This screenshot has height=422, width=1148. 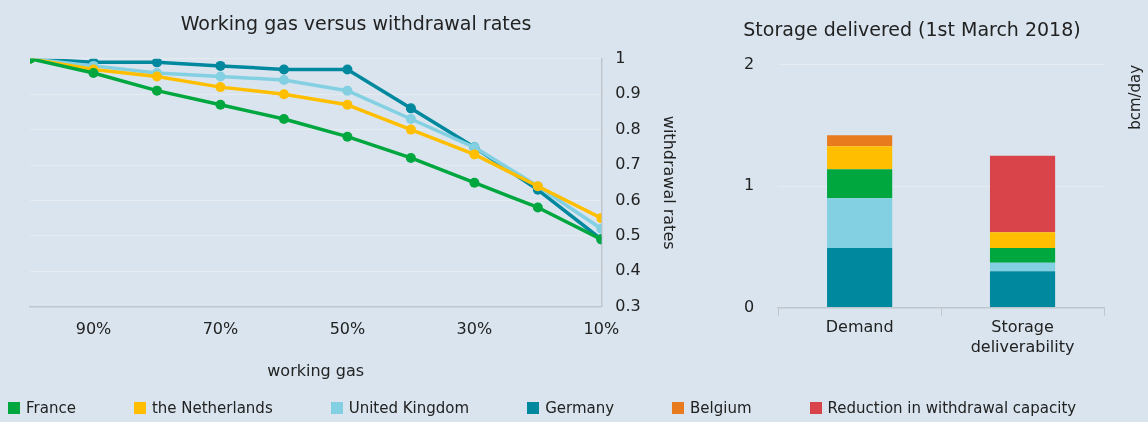 What do you see at coordinates (212, 408) in the screenshot?
I see `legend-label: the Netherlands` at bounding box center [212, 408].